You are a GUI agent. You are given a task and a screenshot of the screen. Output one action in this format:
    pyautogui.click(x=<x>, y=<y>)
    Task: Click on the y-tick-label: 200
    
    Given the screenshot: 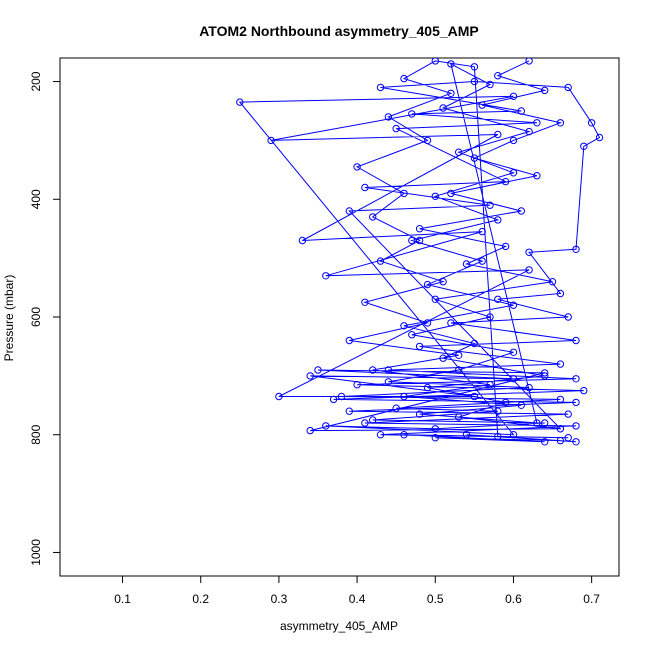 What is the action you would take?
    pyautogui.click(x=36, y=81)
    